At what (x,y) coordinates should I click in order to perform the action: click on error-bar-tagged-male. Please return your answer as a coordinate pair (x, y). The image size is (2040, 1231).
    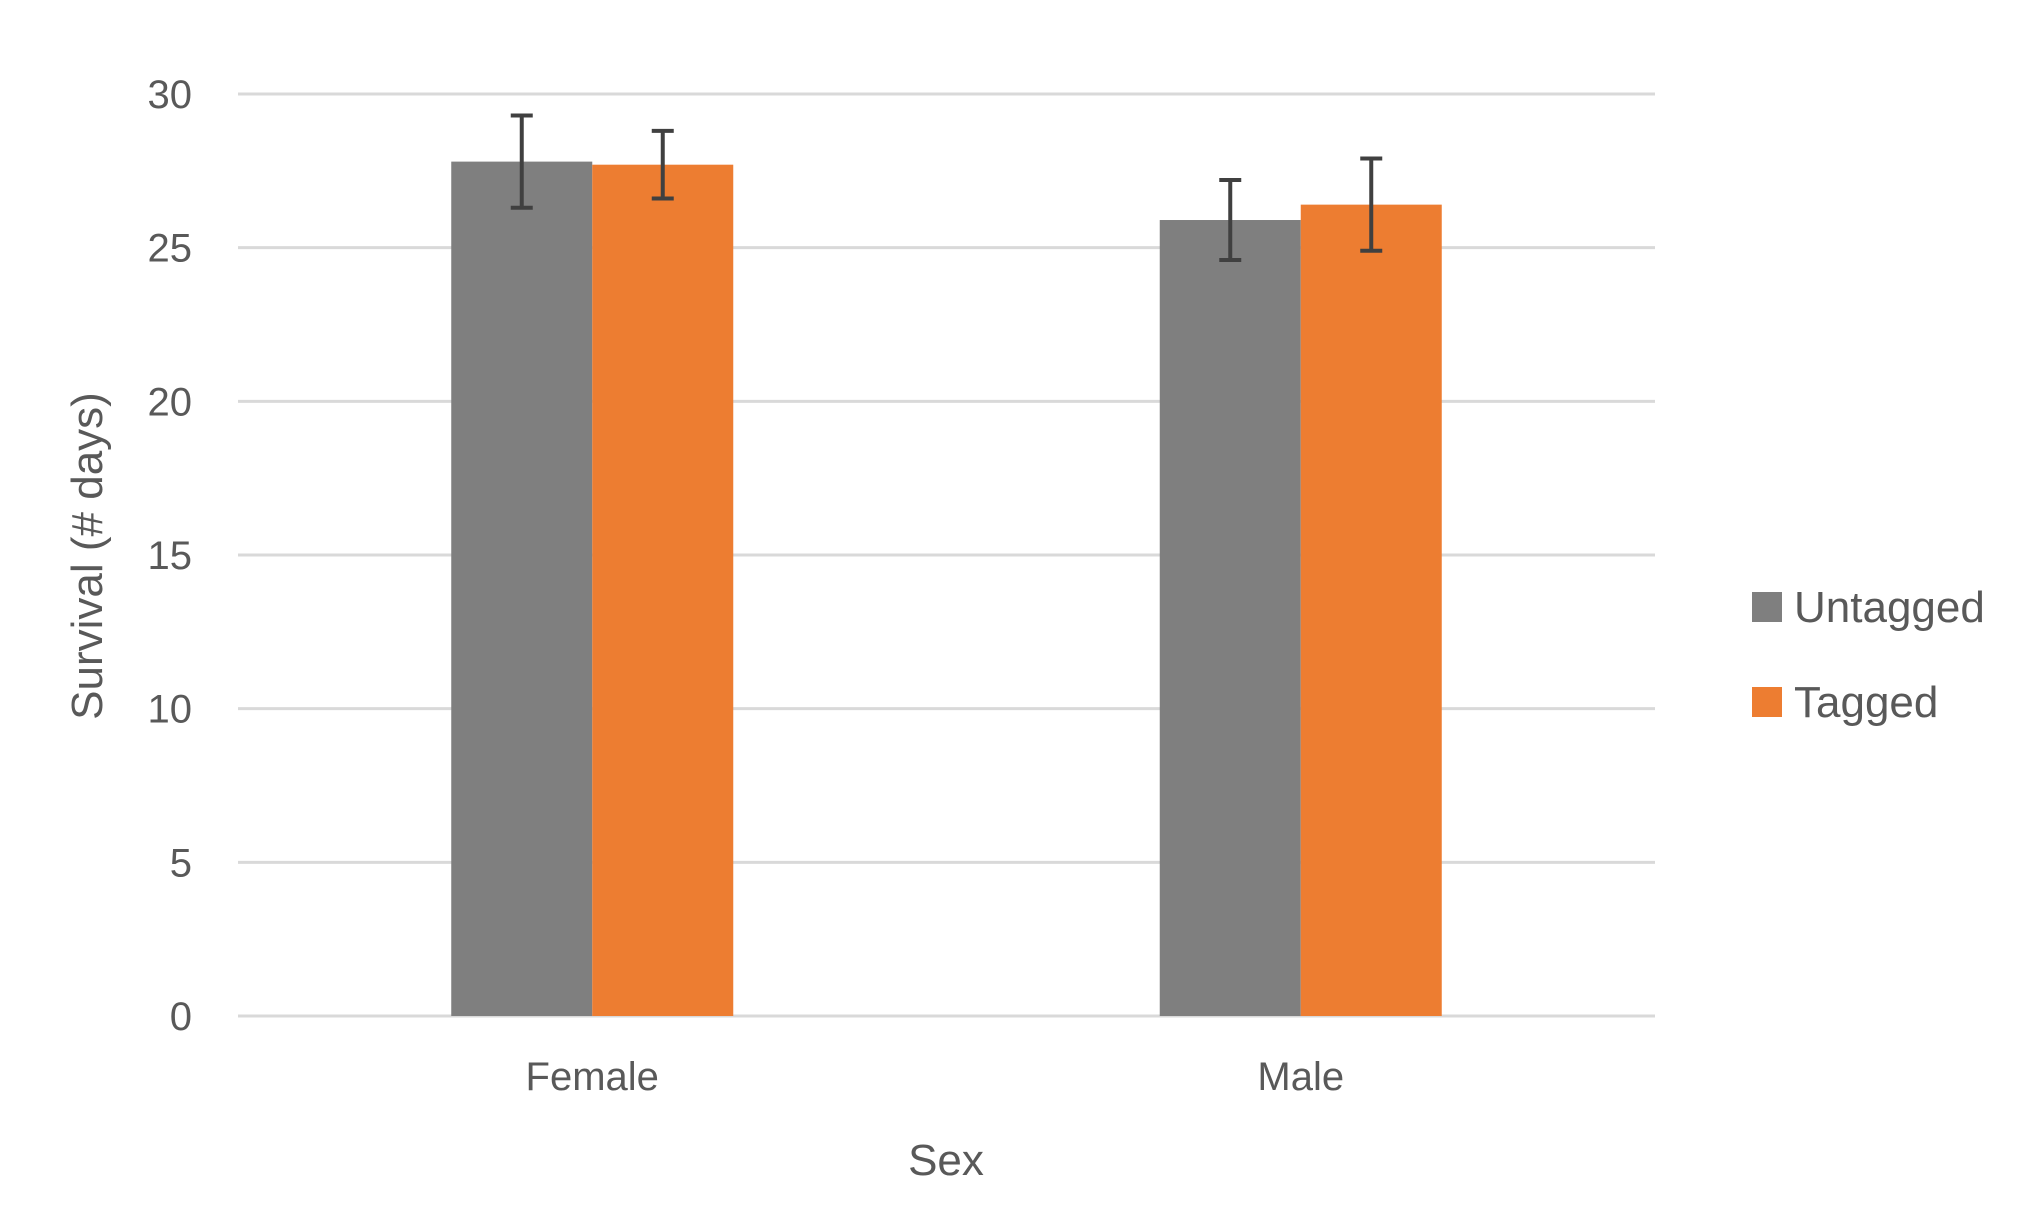
    Looking at the image, I should click on (1371, 204).